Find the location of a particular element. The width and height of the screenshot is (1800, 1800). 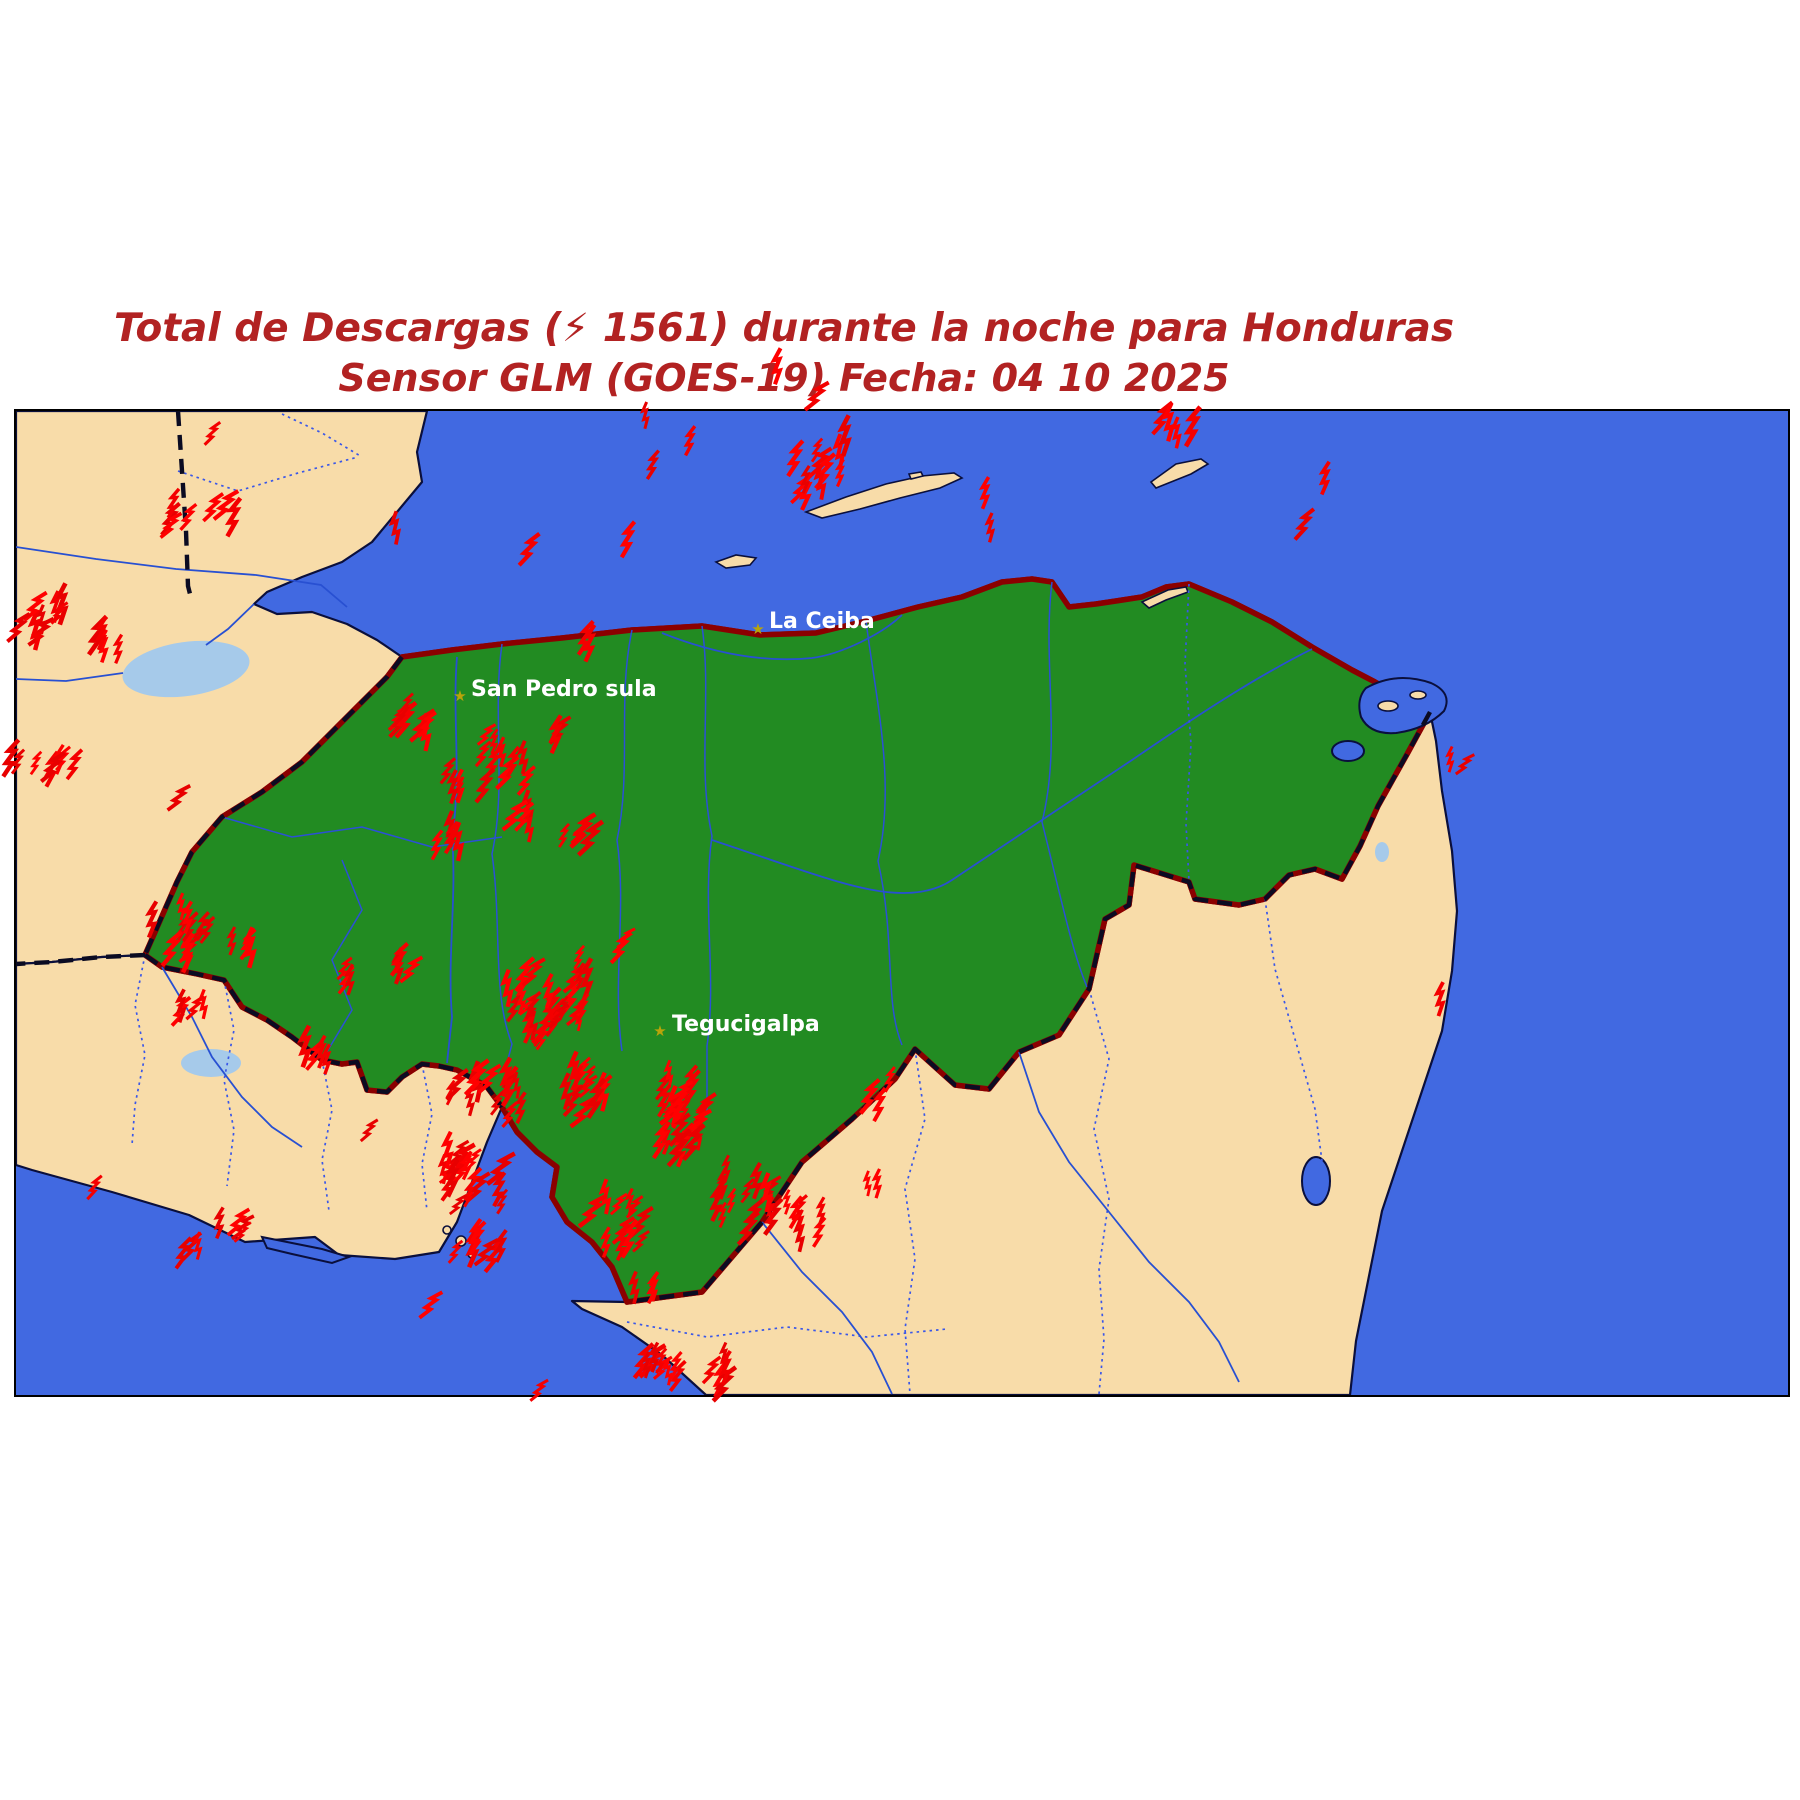

guatemala-dept-line is located at coordinates (268, 474).